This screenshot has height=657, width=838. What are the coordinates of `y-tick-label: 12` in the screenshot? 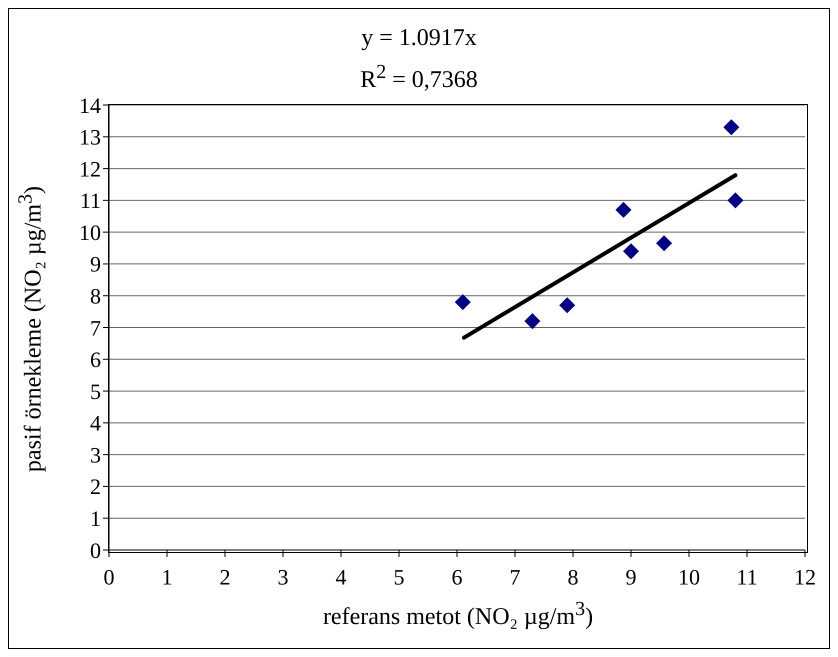 It's located at (90, 169).